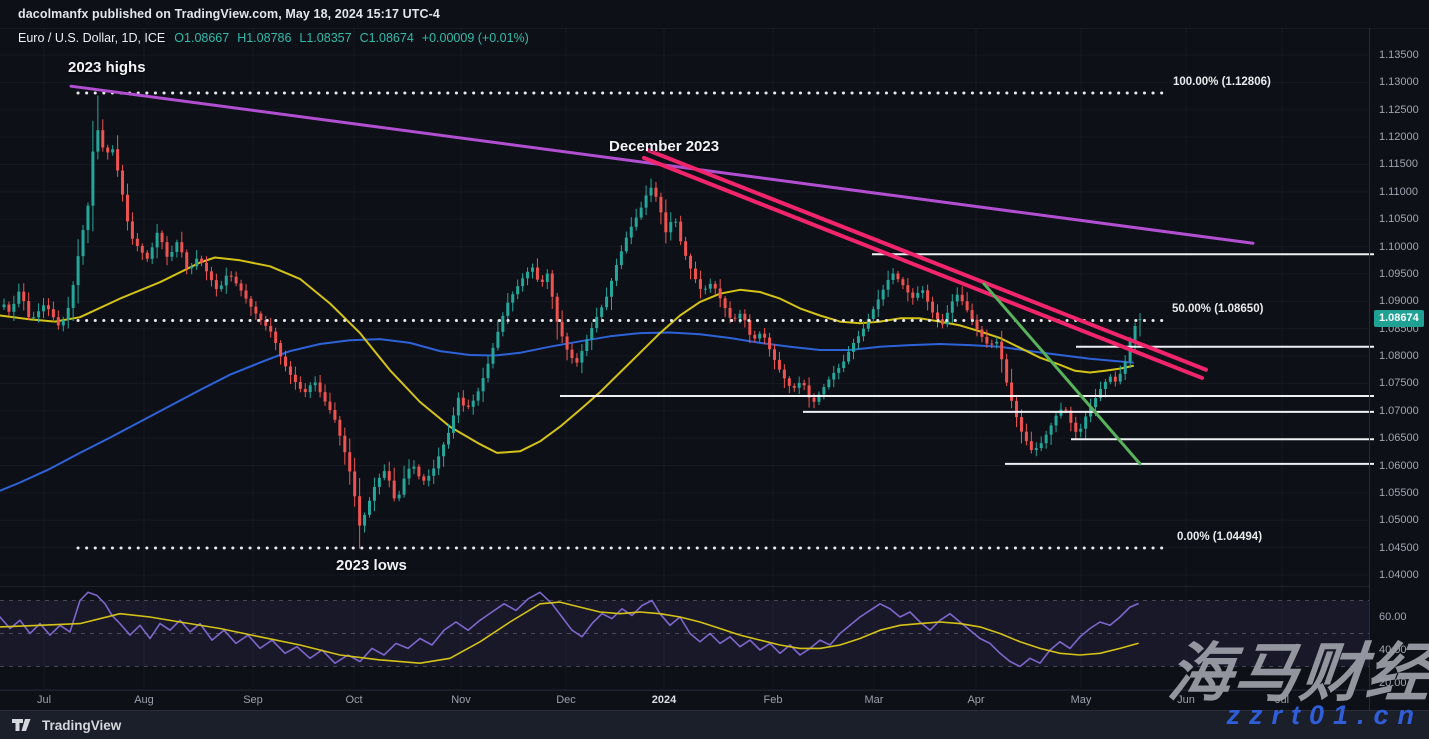 This screenshot has width=1429, height=739. I want to click on annotation-2023-highs: 2023 highs, so click(107, 67).